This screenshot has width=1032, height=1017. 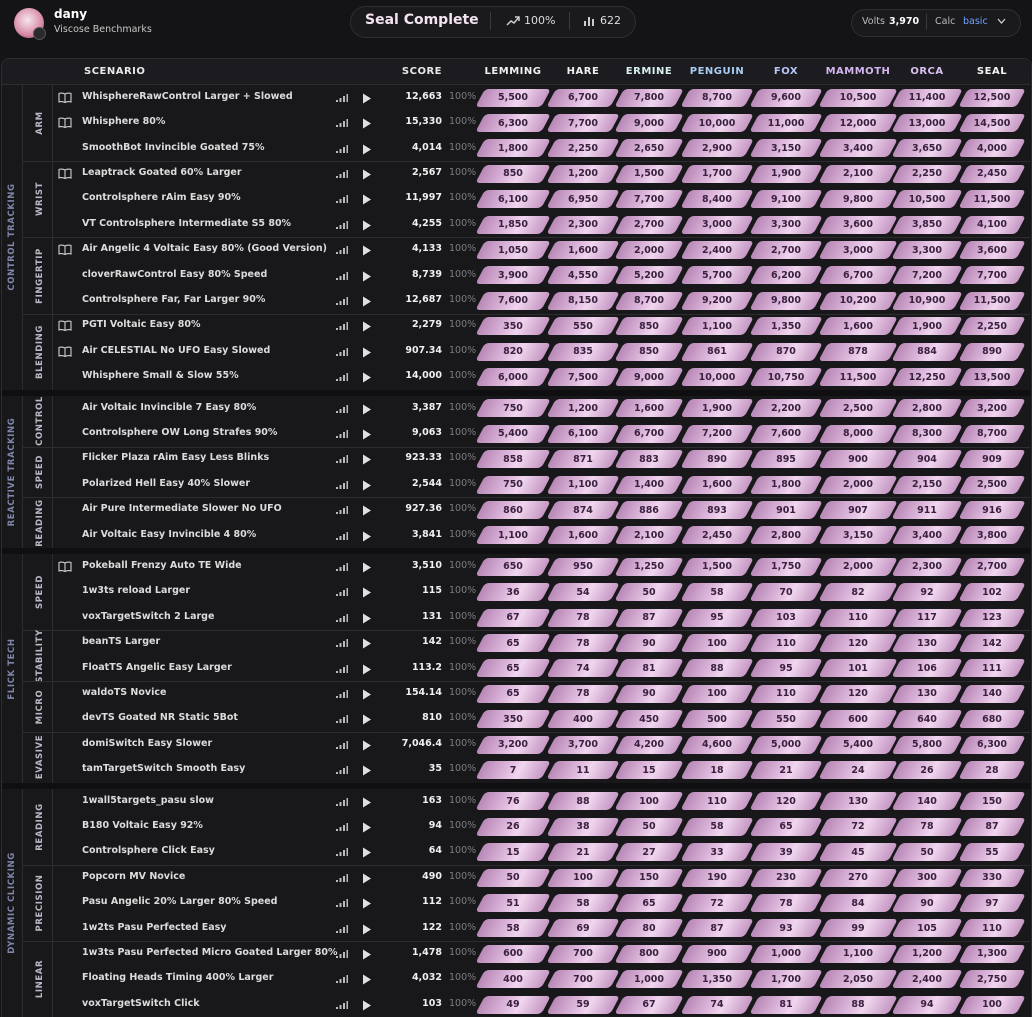 What do you see at coordinates (513, 827) in the screenshot?
I see `rank-threshold: 26` at bounding box center [513, 827].